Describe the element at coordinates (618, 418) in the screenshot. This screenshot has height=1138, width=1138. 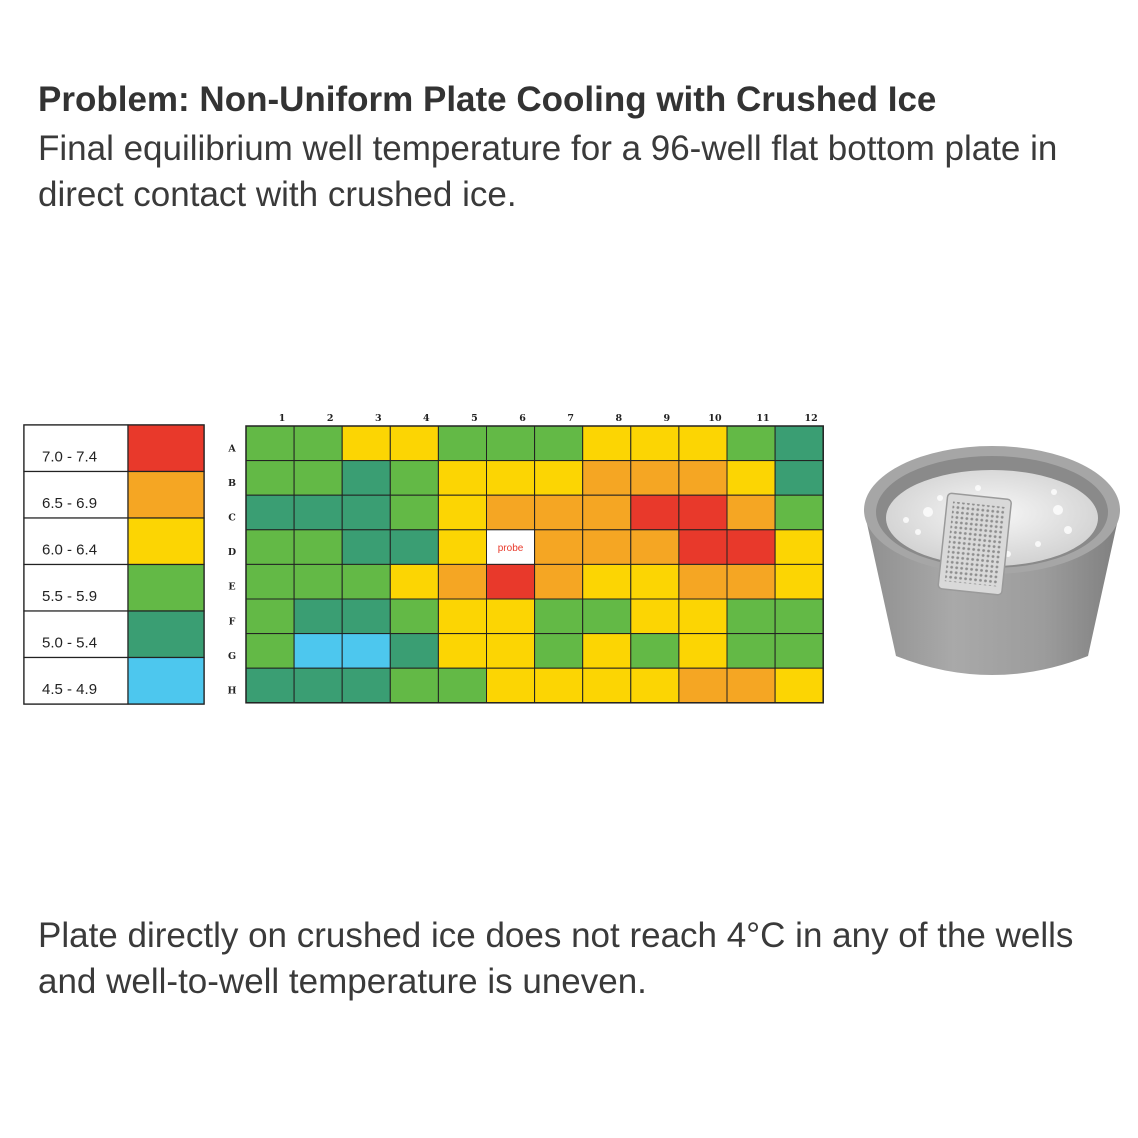
I see `column-label: 8` at that location.